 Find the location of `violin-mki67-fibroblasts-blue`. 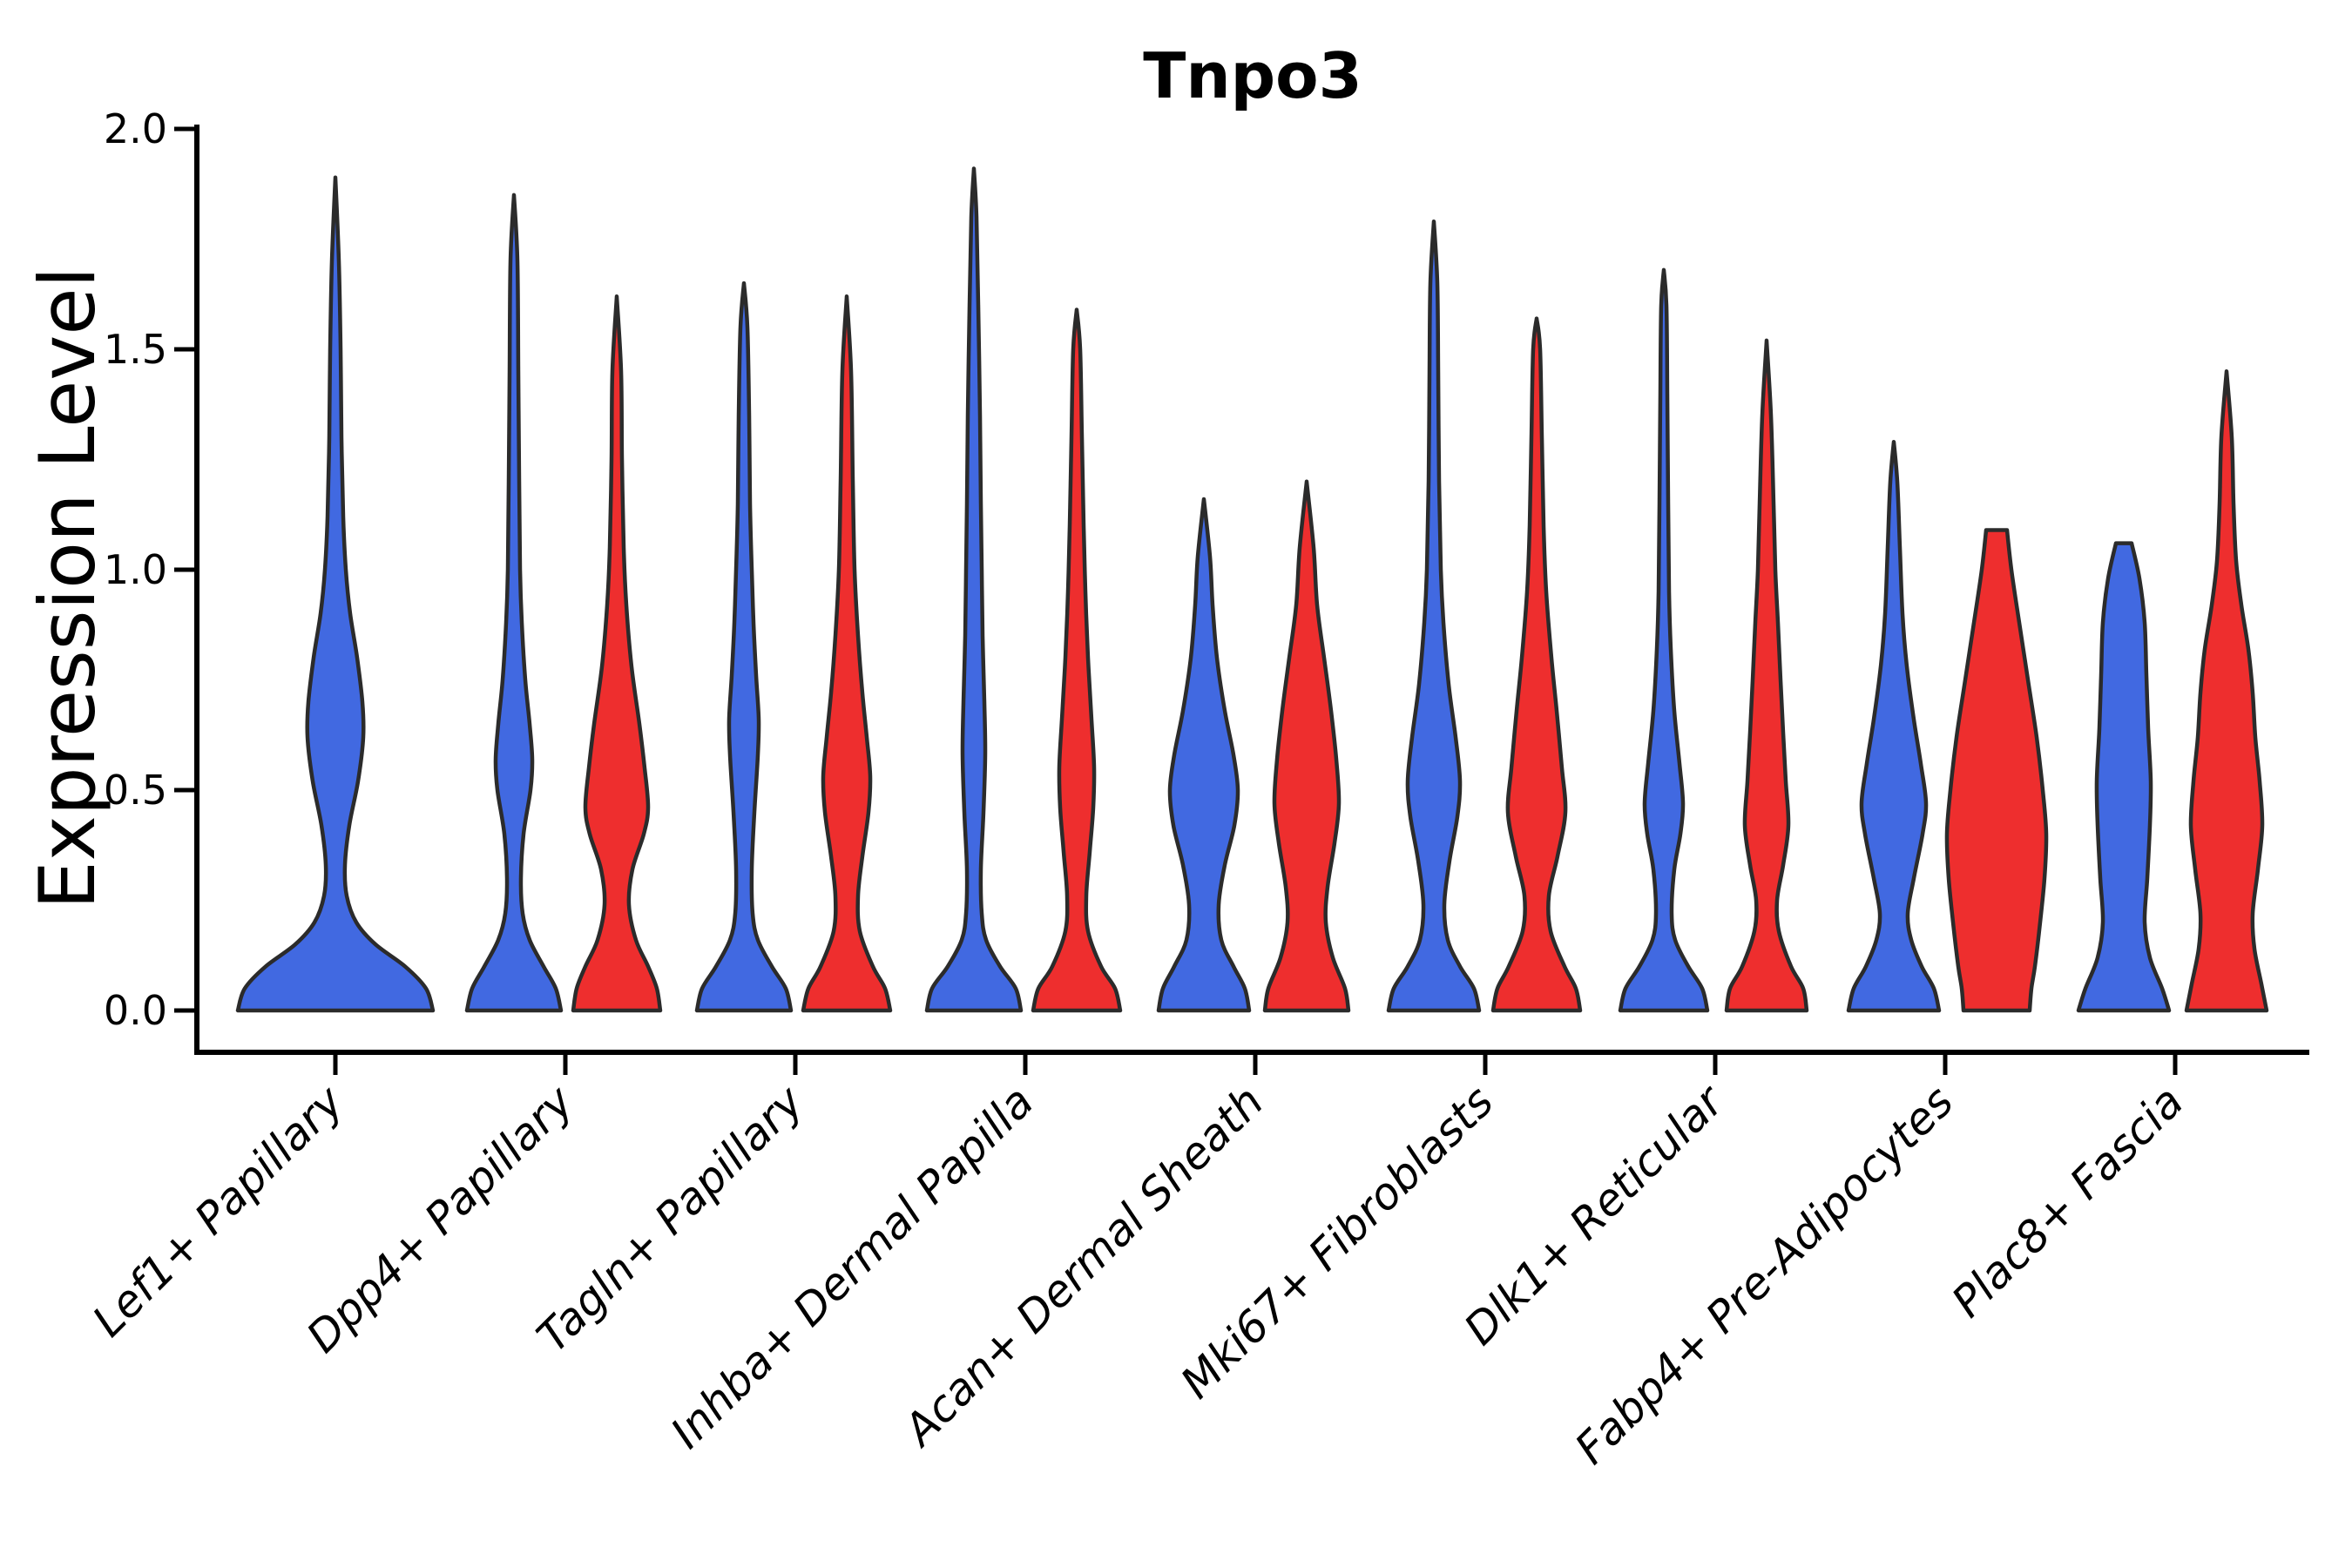

violin-mki67-fibroblasts-blue is located at coordinates (1434, 616).